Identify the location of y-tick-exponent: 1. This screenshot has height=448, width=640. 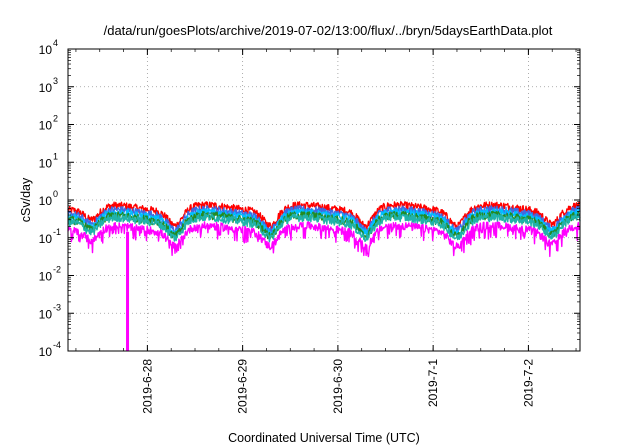
(55, 156).